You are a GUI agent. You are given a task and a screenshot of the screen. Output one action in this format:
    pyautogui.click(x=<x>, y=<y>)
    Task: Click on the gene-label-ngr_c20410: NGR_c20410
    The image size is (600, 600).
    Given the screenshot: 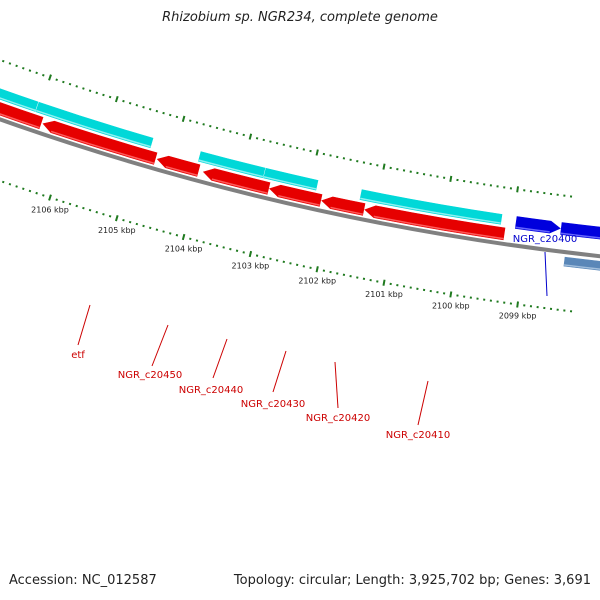 What is the action you would take?
    pyautogui.click(x=418, y=435)
    